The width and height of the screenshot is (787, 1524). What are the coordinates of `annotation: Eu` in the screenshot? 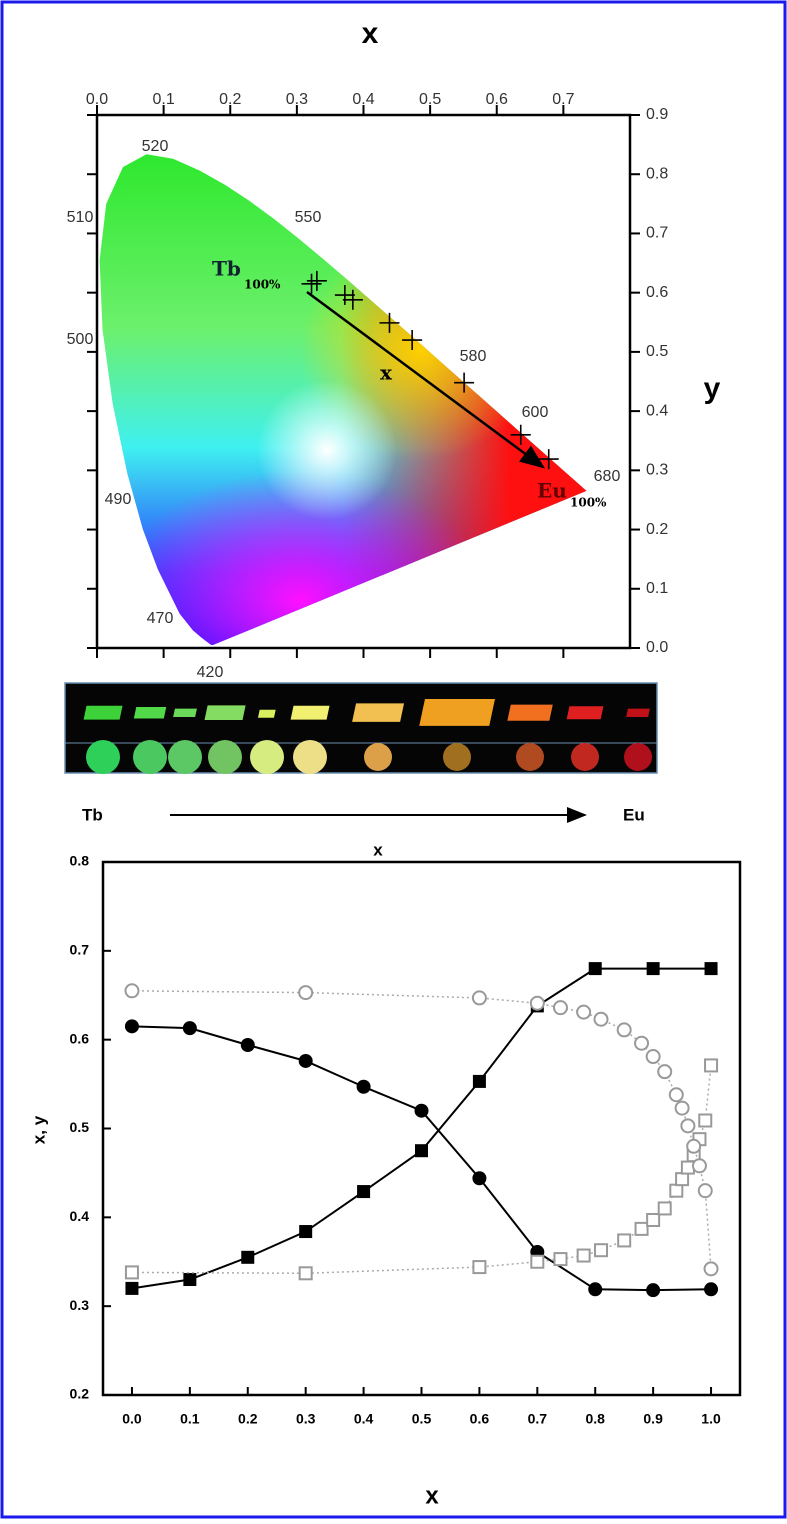 It's located at (552, 491).